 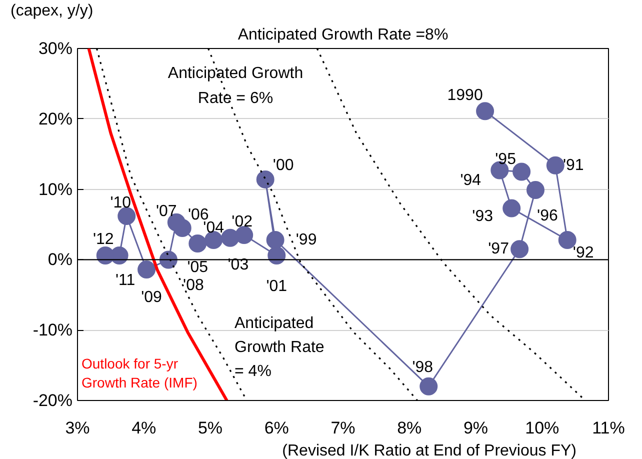 I want to click on y-axis-title: (capex, y/y), so click(x=52, y=11).